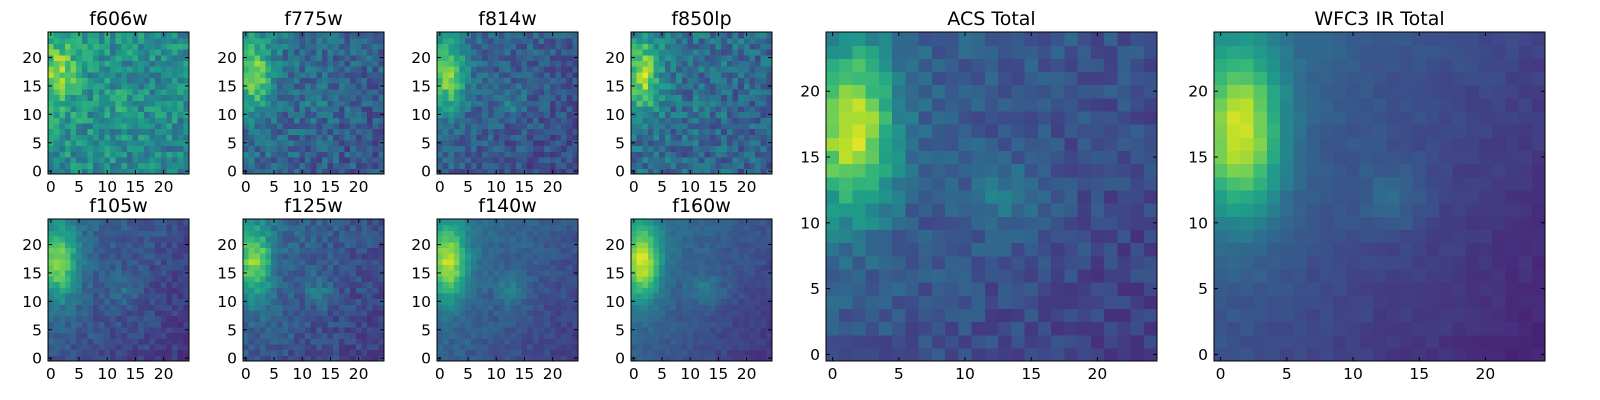 This screenshot has width=1600, height=400. Describe the element at coordinates (232, 330) in the screenshot. I see `y-tick-label: 5` at that location.